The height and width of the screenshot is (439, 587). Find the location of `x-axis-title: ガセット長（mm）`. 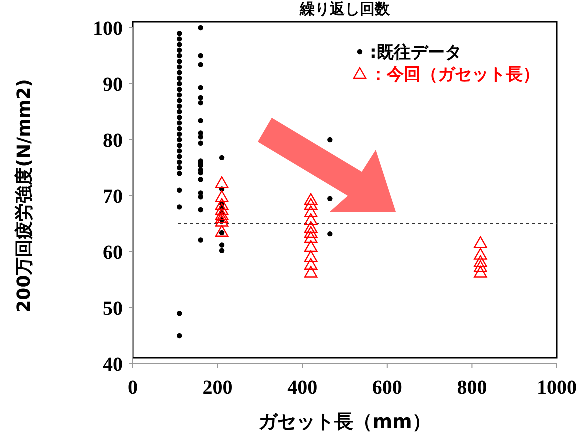

x-axis-title: ガセット長（mm） is located at coordinates (345, 422).